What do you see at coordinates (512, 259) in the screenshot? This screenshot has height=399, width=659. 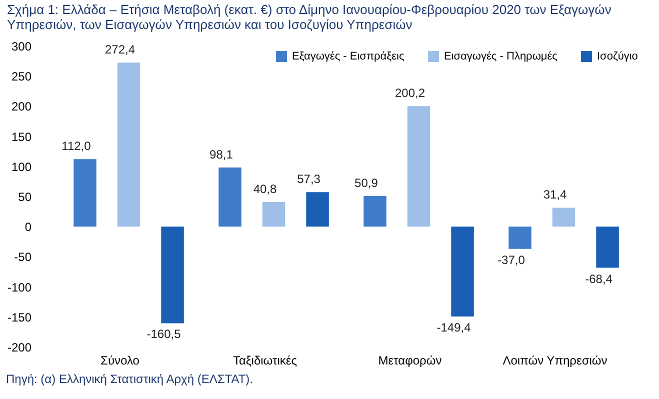 I see `data-label: -37,0` at bounding box center [512, 259].